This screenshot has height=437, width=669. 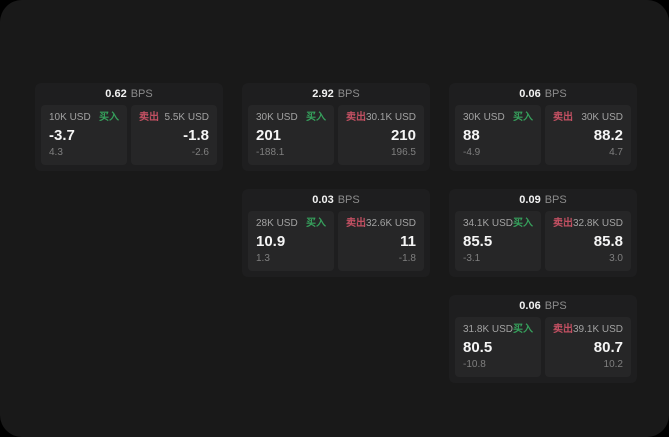 What do you see at coordinates (403, 135) in the screenshot?
I see `sell-price: 210` at bounding box center [403, 135].